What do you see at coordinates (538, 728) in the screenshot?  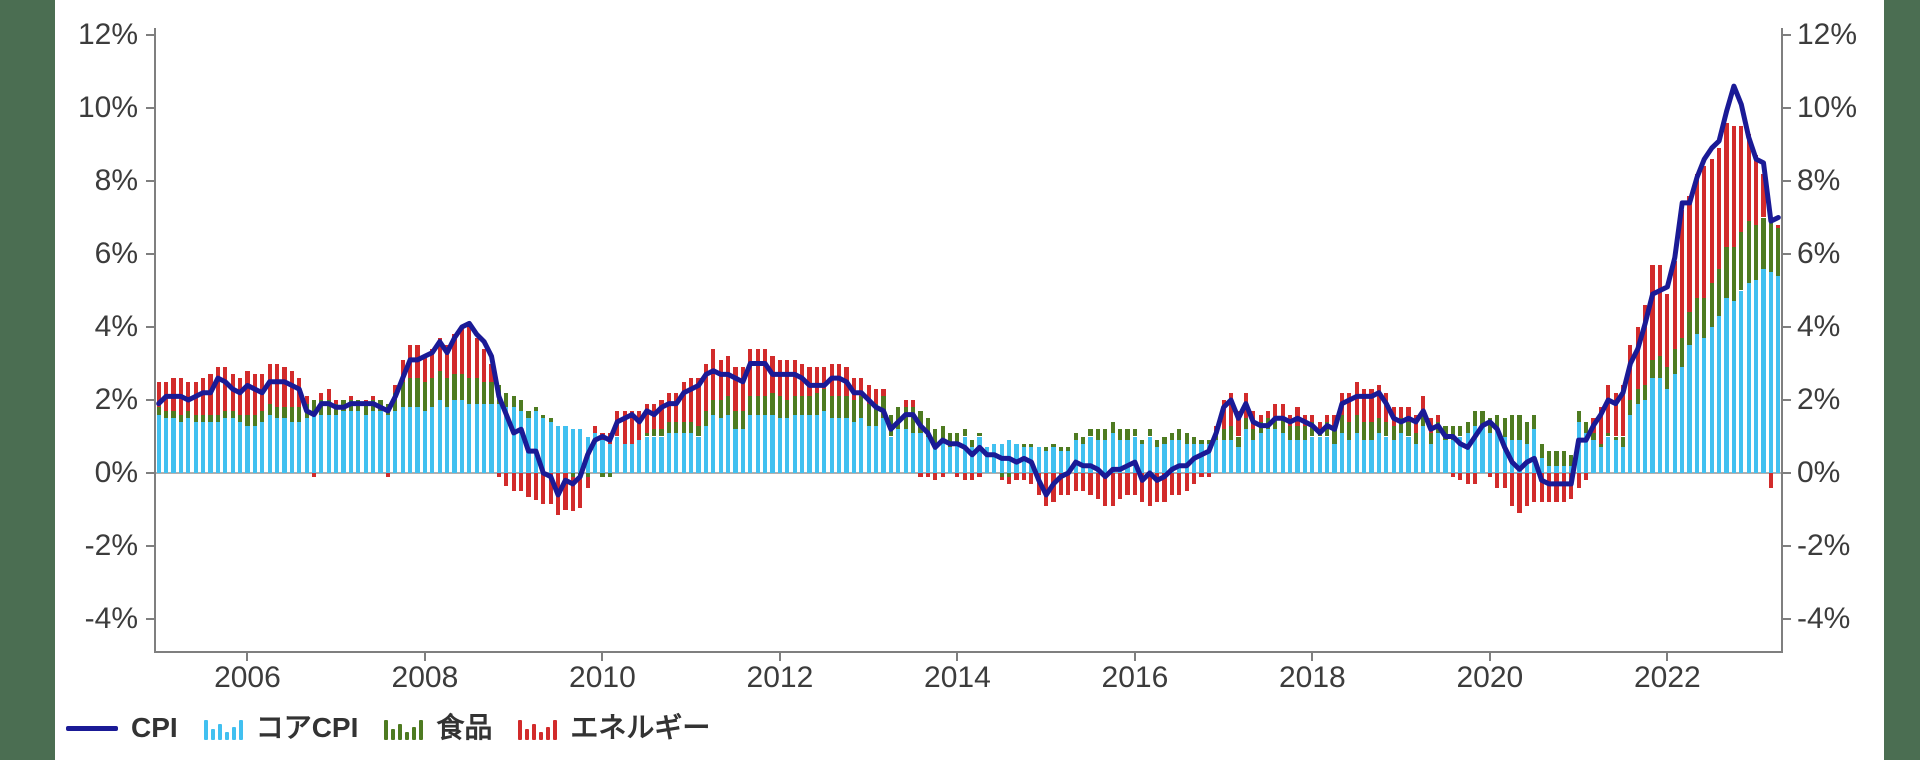 I see `energy-bars-icon` at bounding box center [538, 728].